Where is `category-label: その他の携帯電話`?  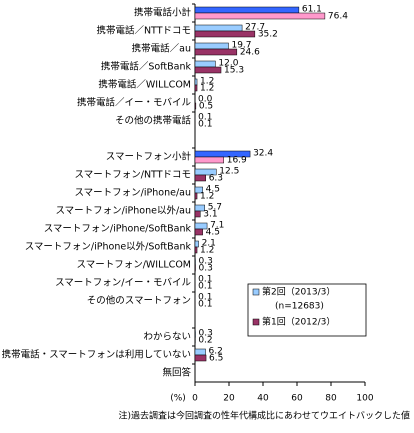 category-label: その他の携帯電話 is located at coordinates (153, 121).